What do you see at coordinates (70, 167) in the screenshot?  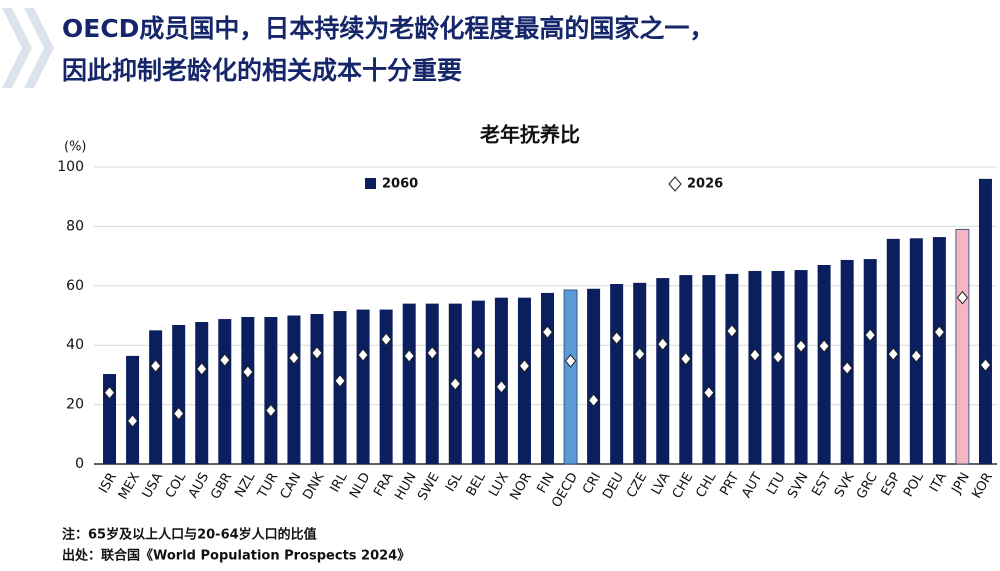 I see `y-tick-label: 100` at bounding box center [70, 167].